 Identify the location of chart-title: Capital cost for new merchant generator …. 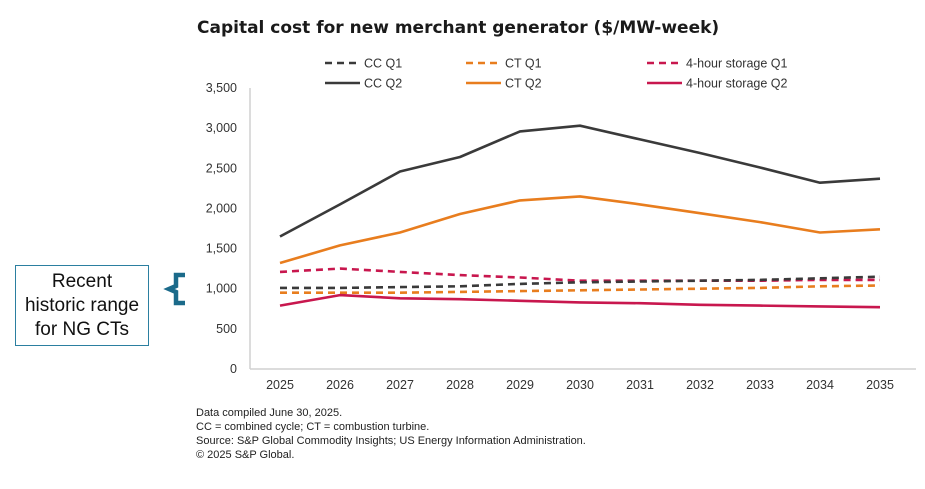
(458, 28).